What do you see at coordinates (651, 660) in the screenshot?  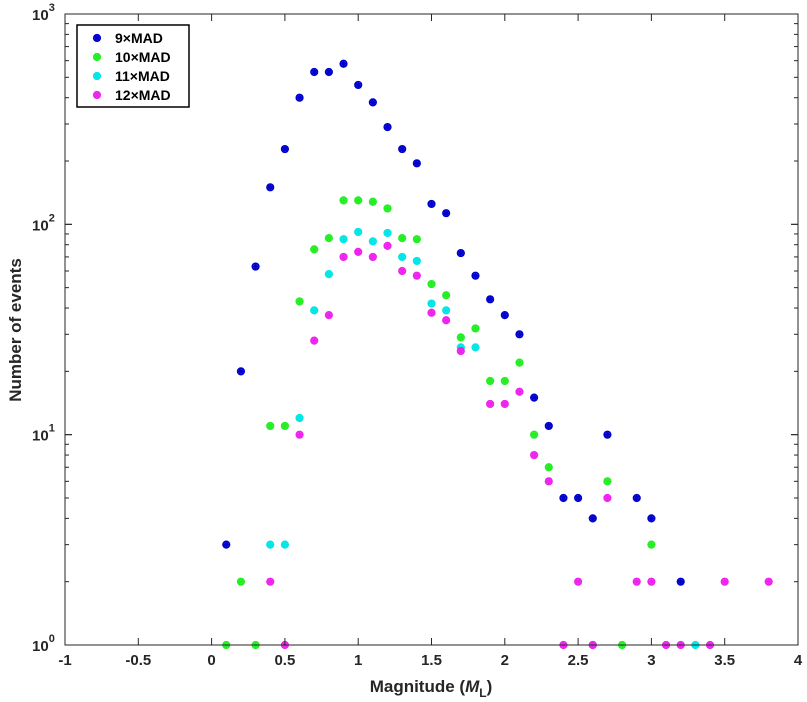 I see `x-tick-label: 3` at bounding box center [651, 660].